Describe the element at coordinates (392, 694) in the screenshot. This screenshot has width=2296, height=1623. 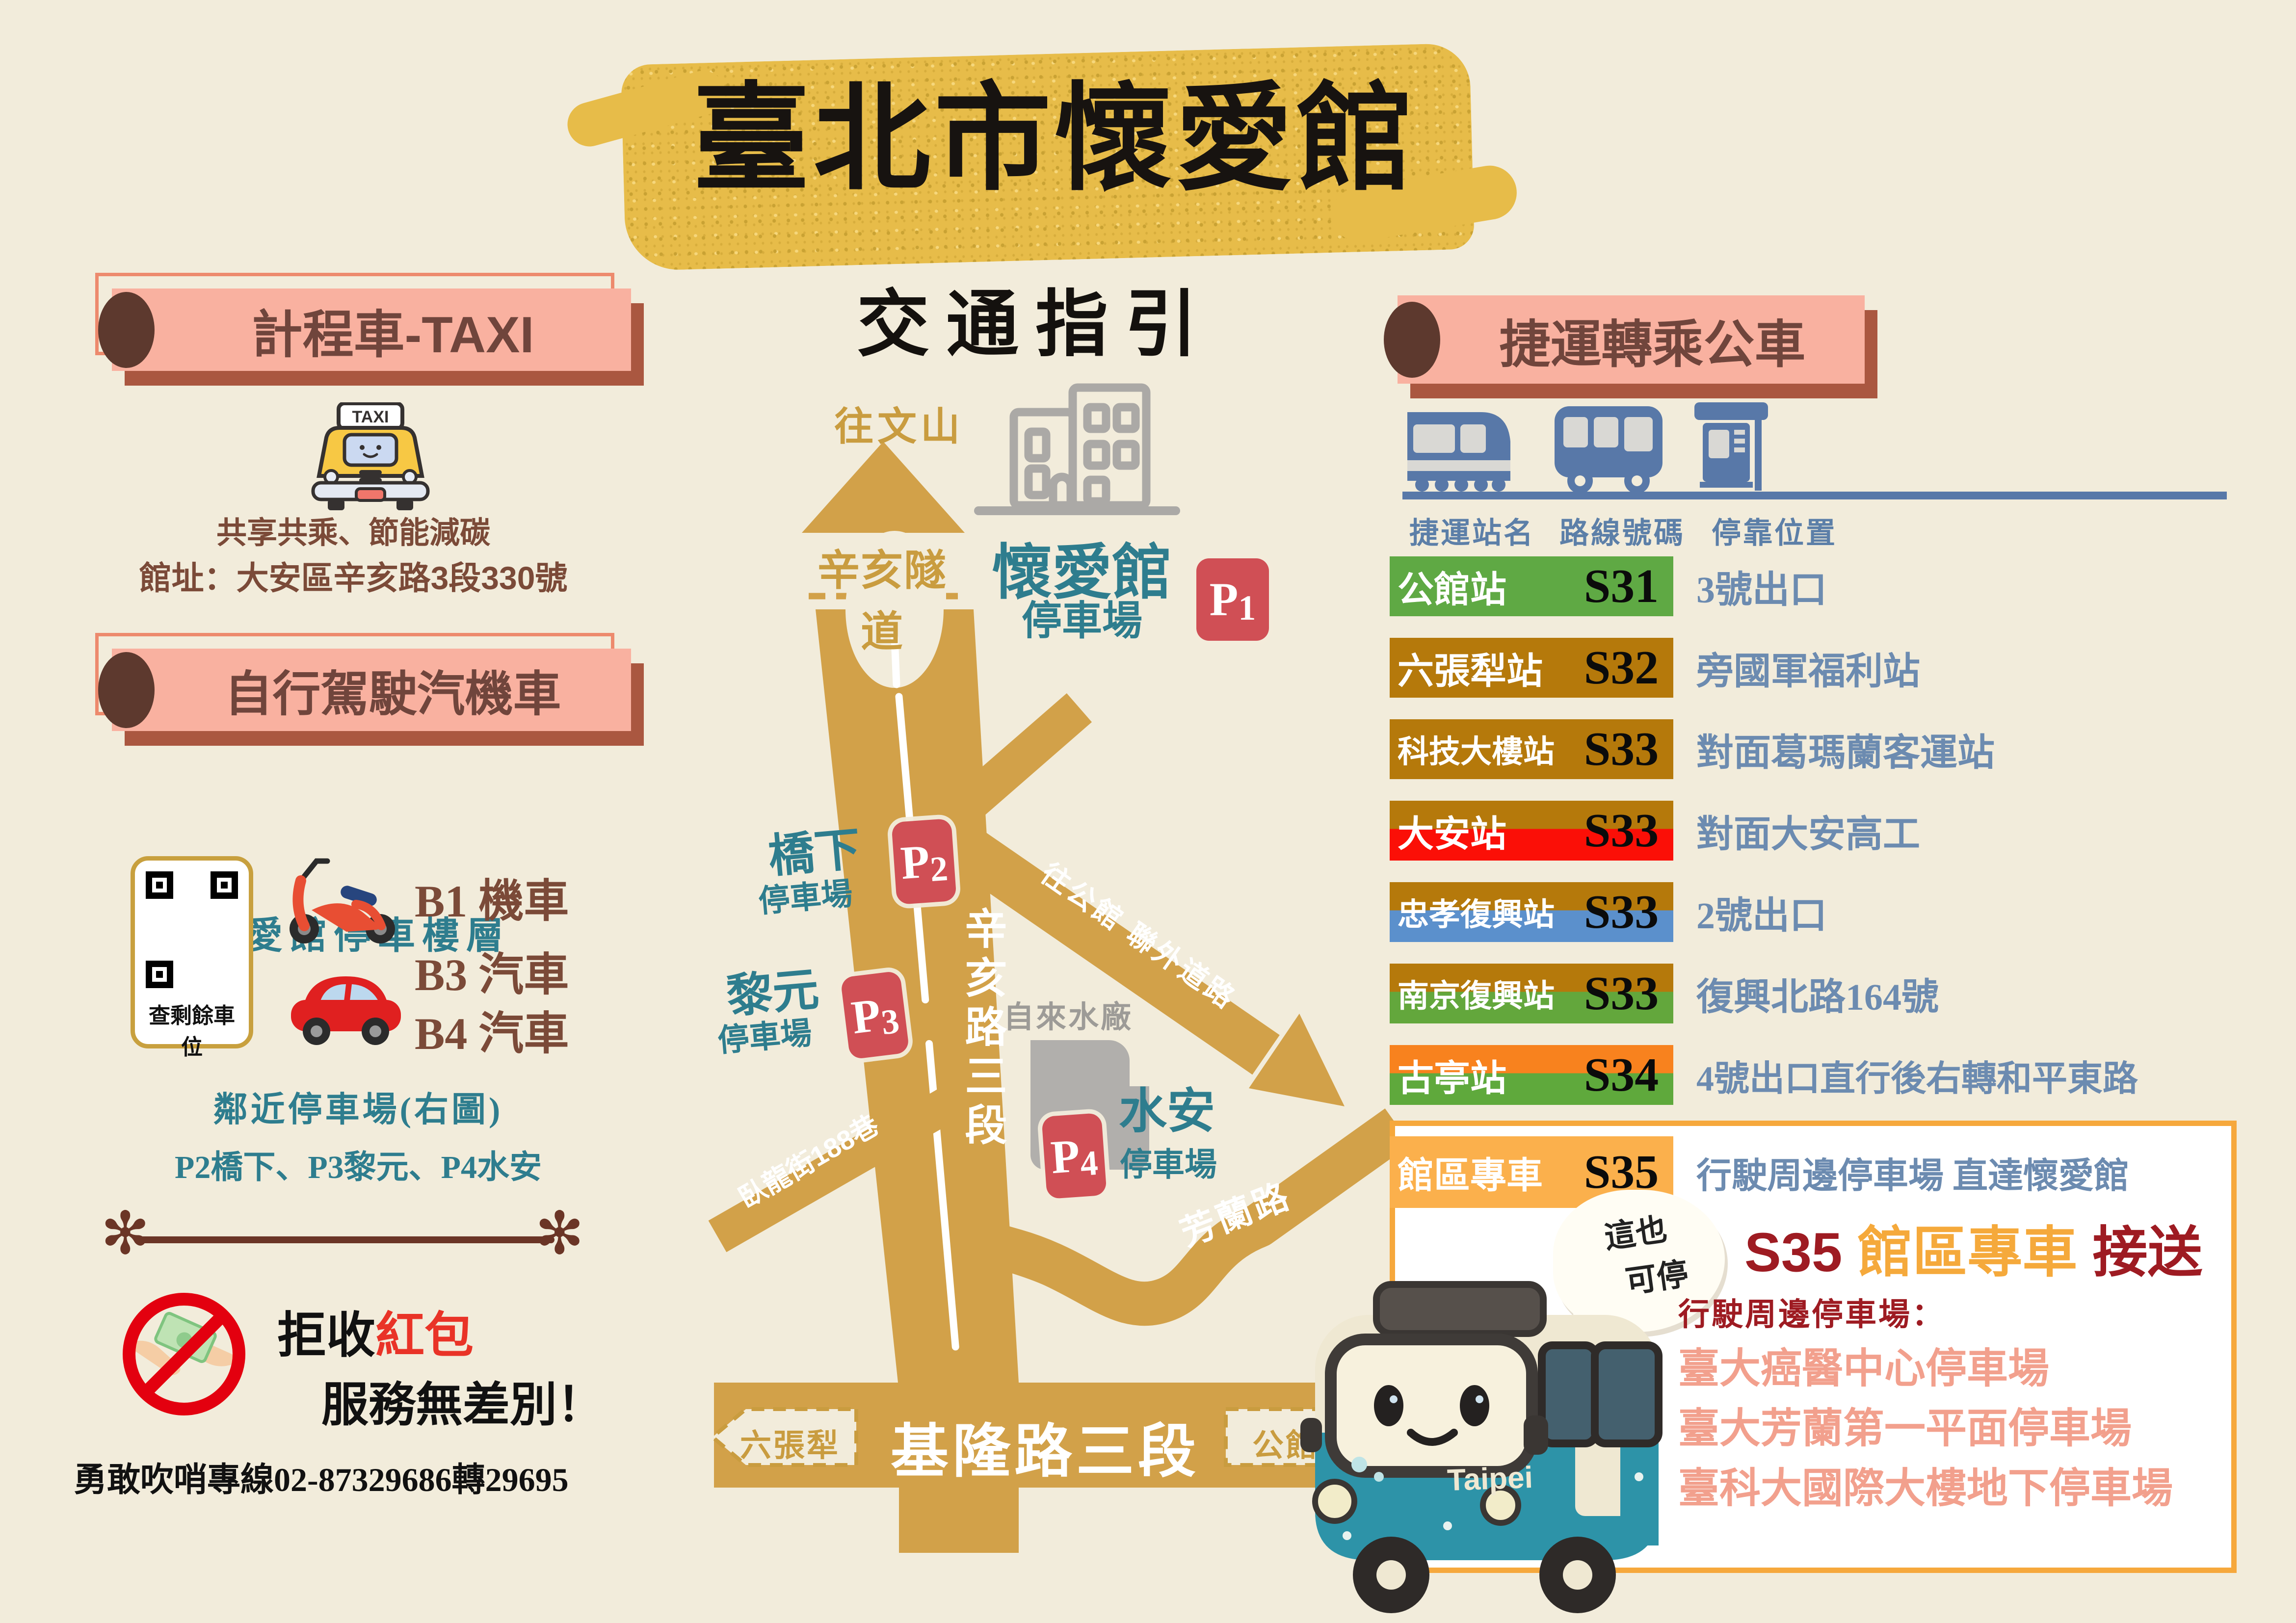
I see `drive-section-title: 自行駕駛汽機車` at that location.